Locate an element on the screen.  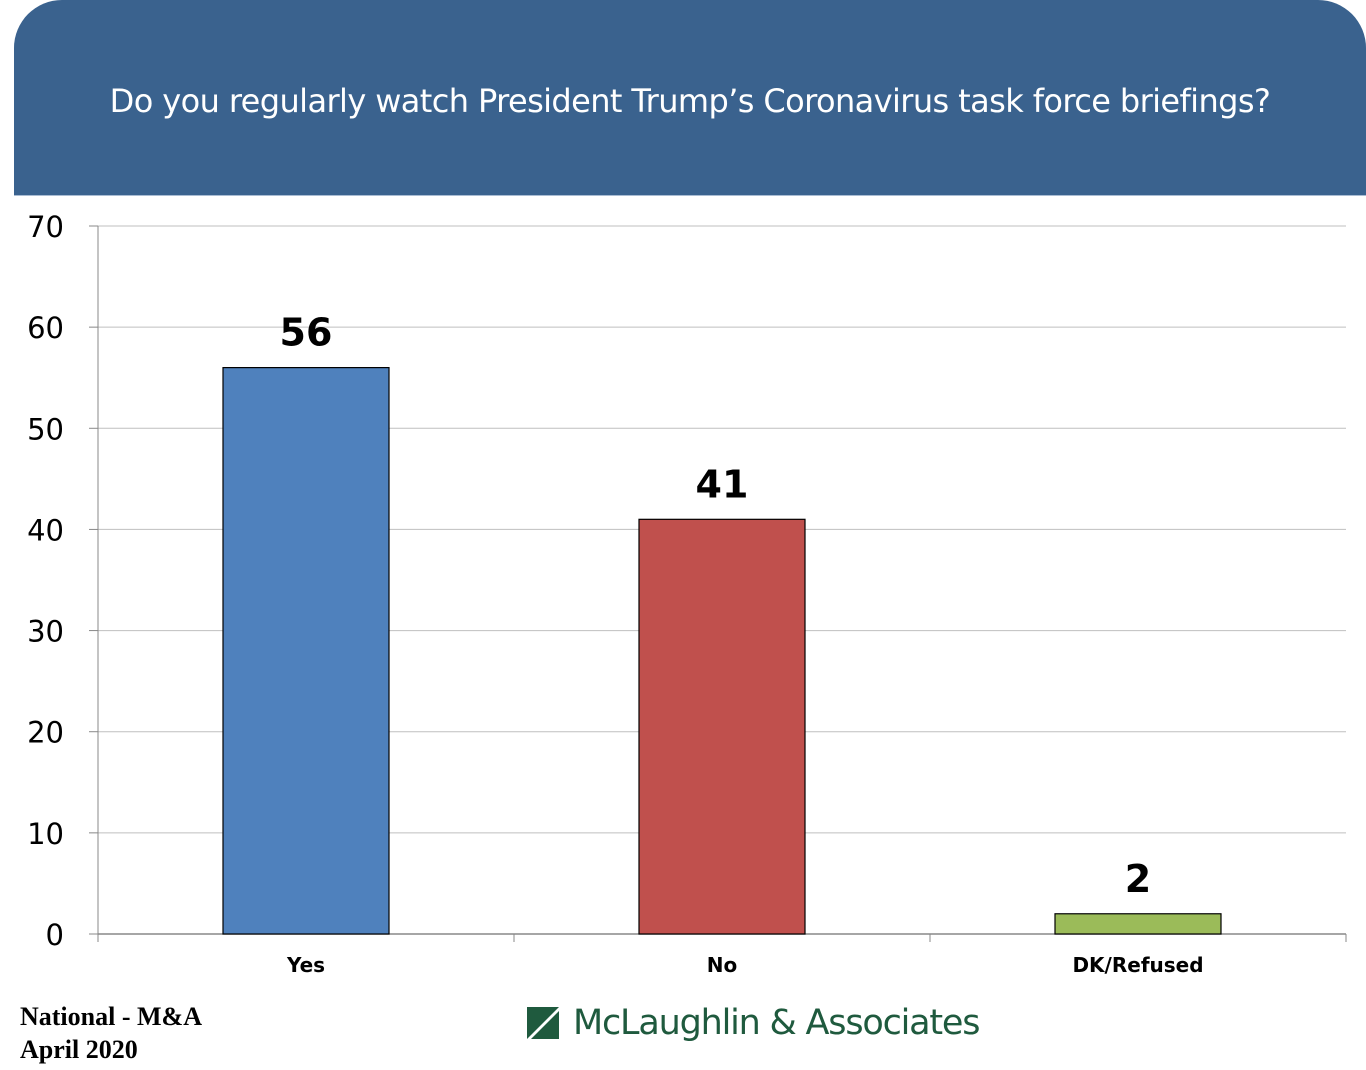
data-label: 56 is located at coordinates (306, 333).